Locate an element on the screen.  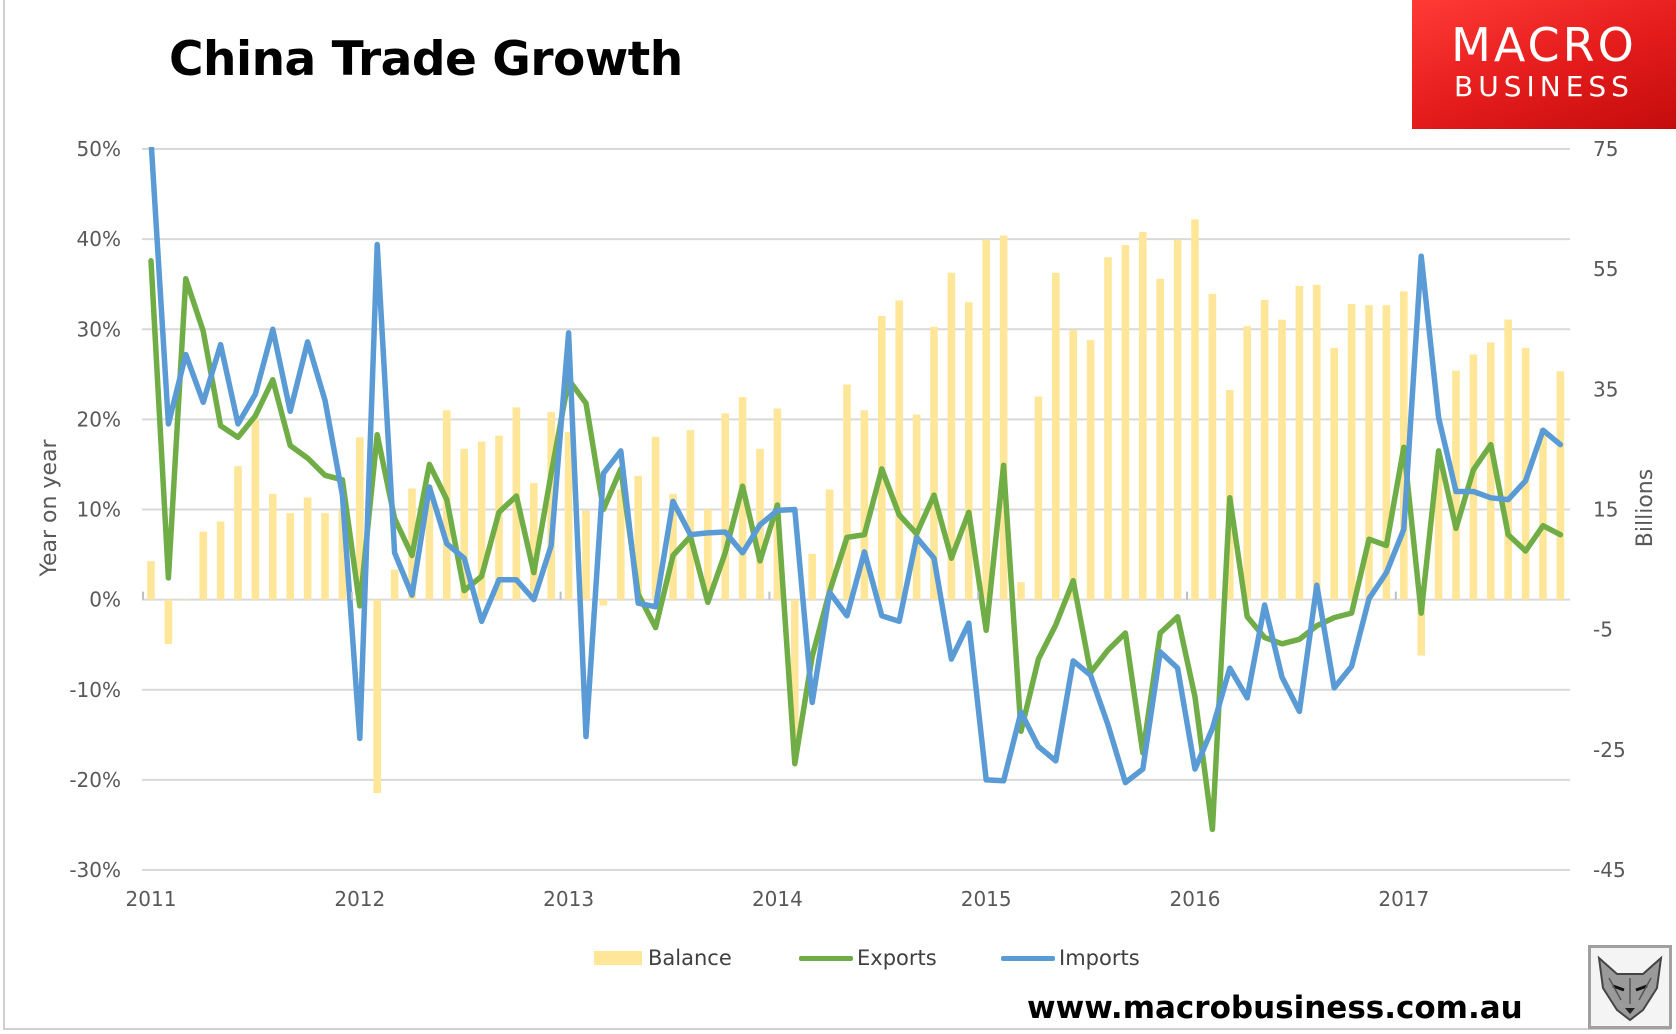
y-tick-label: -10% is located at coordinates (95, 690).